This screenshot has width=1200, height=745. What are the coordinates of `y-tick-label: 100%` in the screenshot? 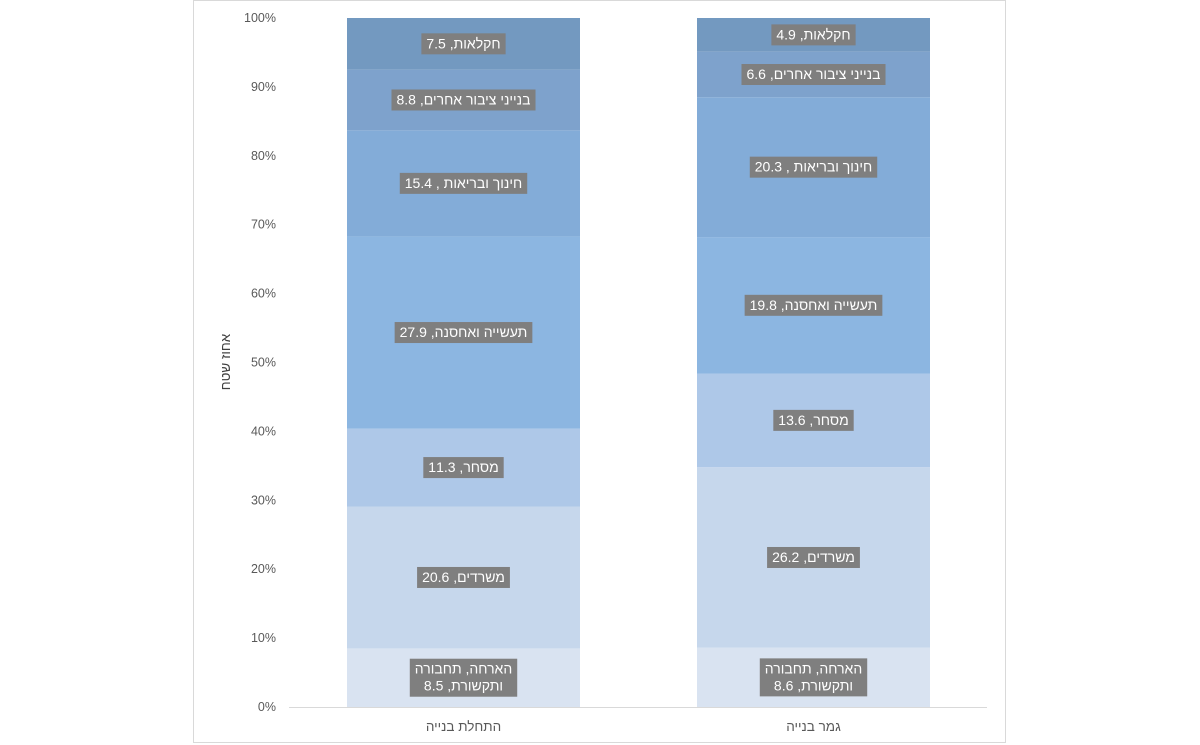 It's located at (260, 18).